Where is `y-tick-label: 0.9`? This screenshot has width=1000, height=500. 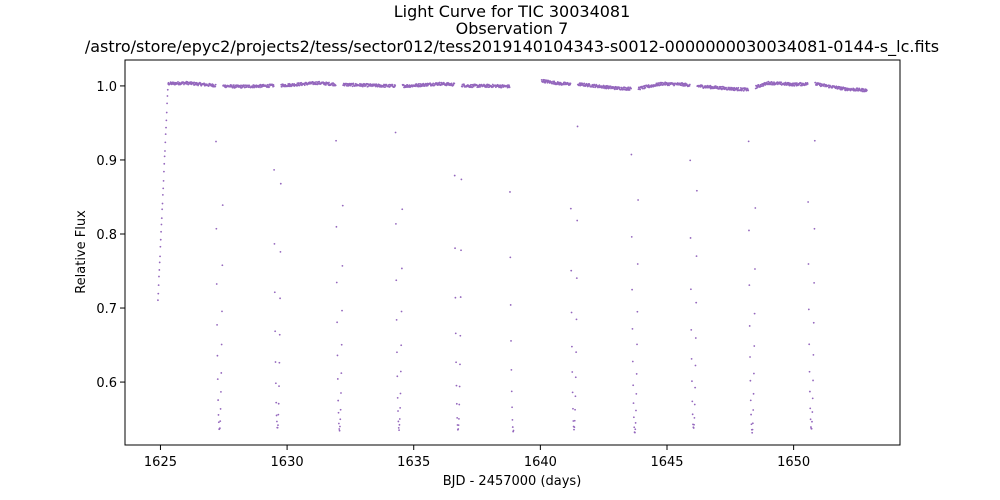 y-tick-label: 0.9 is located at coordinates (106, 161).